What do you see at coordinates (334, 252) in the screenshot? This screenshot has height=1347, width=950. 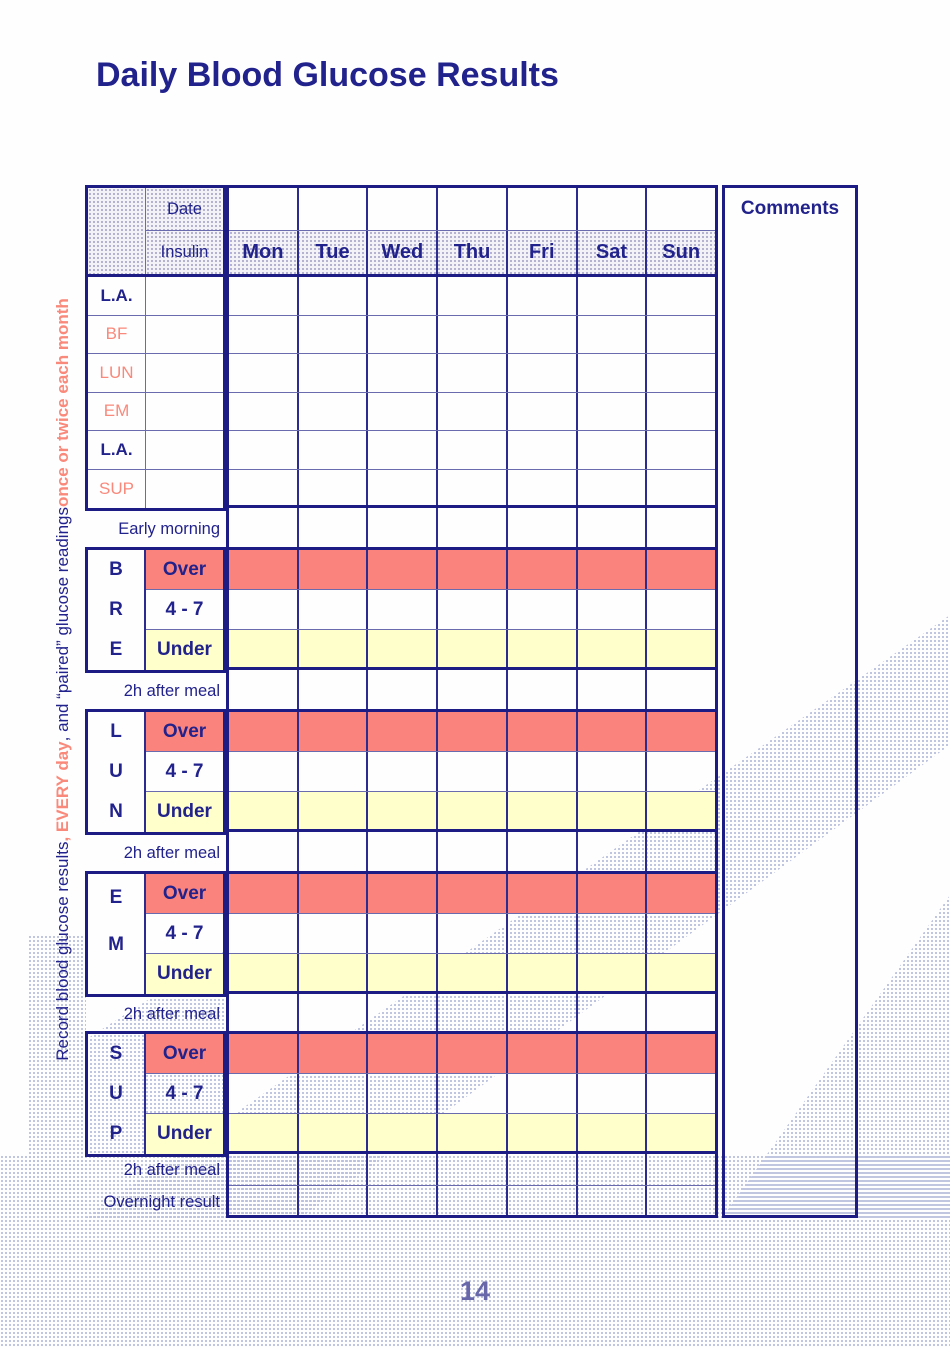 I see `day-header-tue: Tue` at bounding box center [334, 252].